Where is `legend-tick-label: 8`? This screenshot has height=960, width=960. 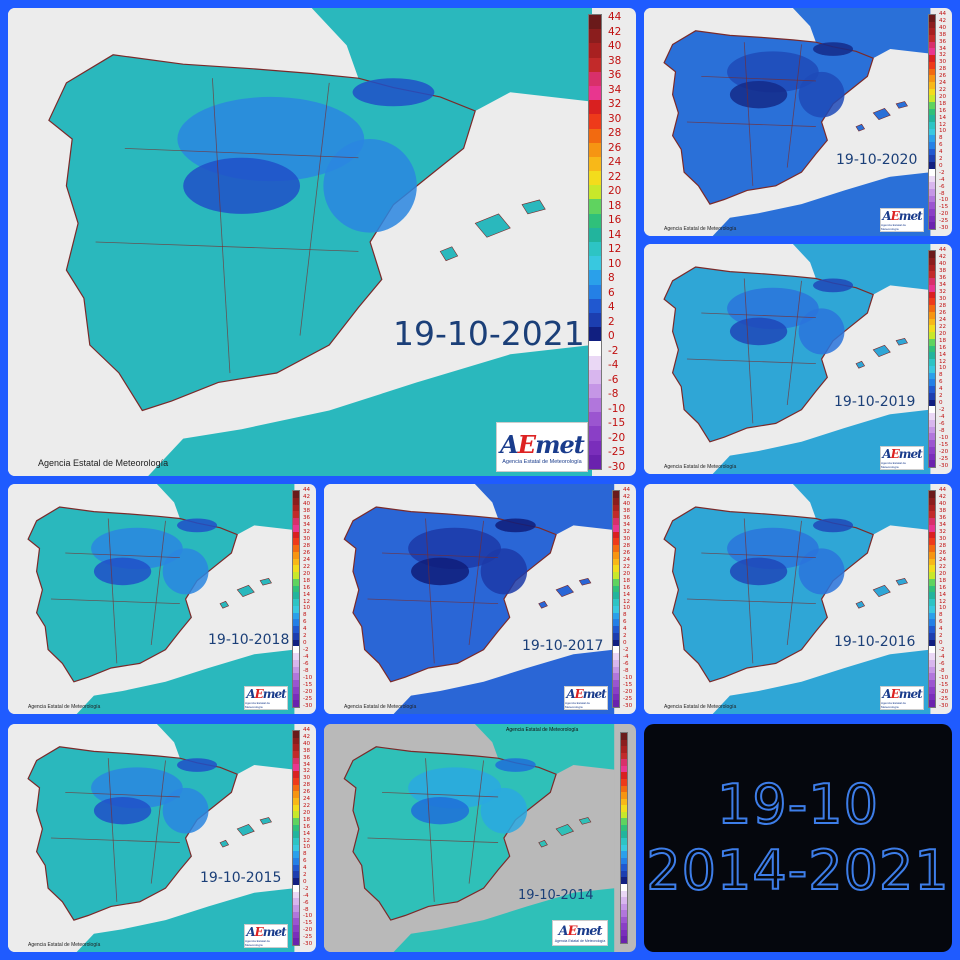
legend-tick-label: 8 is located at coordinates (611, 278).